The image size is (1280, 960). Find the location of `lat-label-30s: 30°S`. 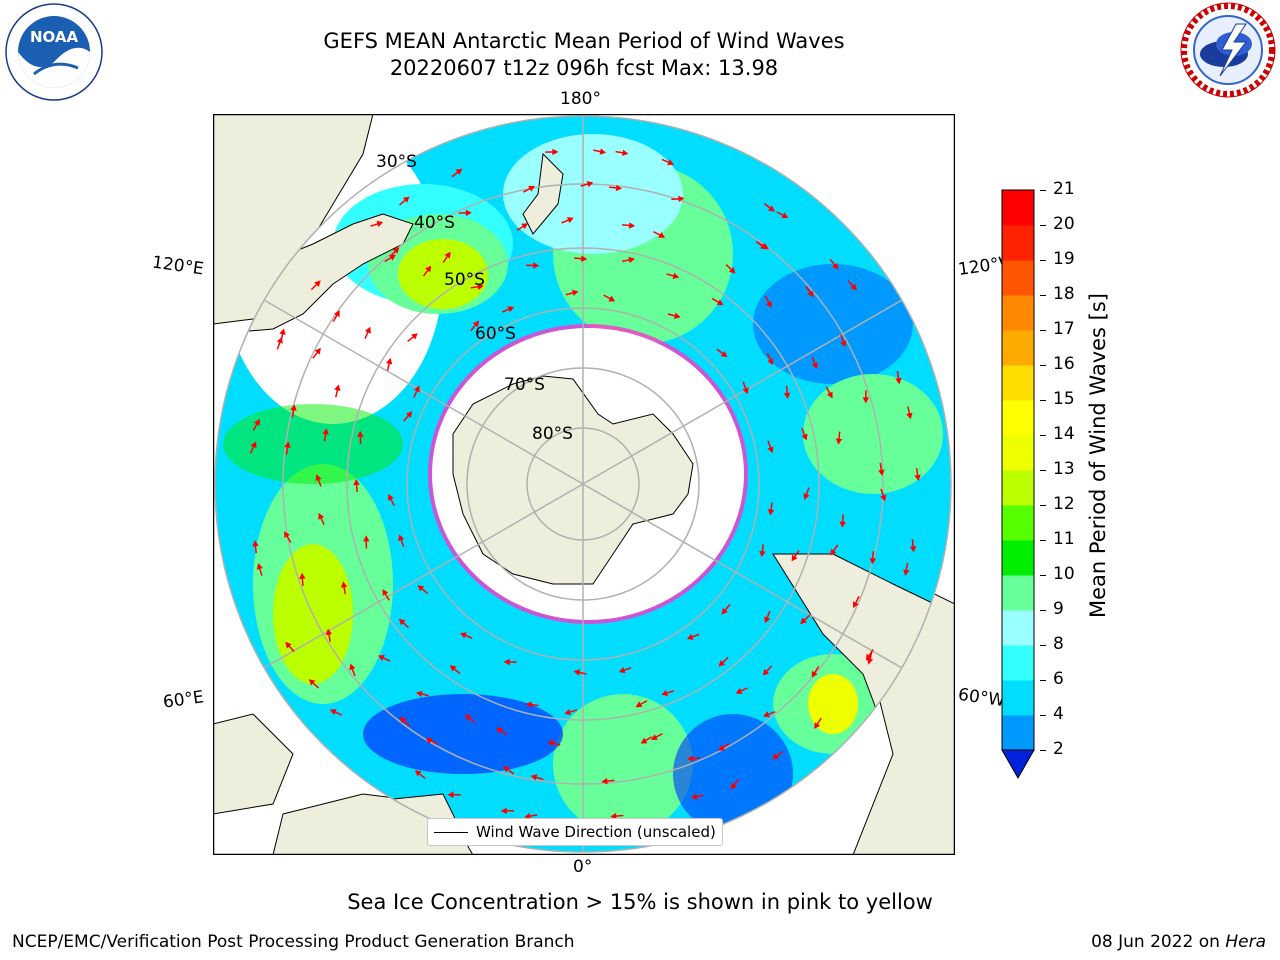

lat-label-30s: 30°S is located at coordinates (396, 162).